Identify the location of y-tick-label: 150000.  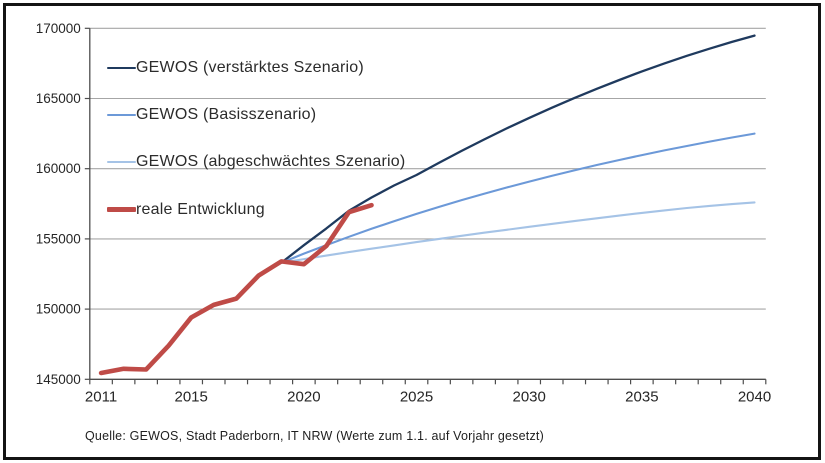
(58, 309).